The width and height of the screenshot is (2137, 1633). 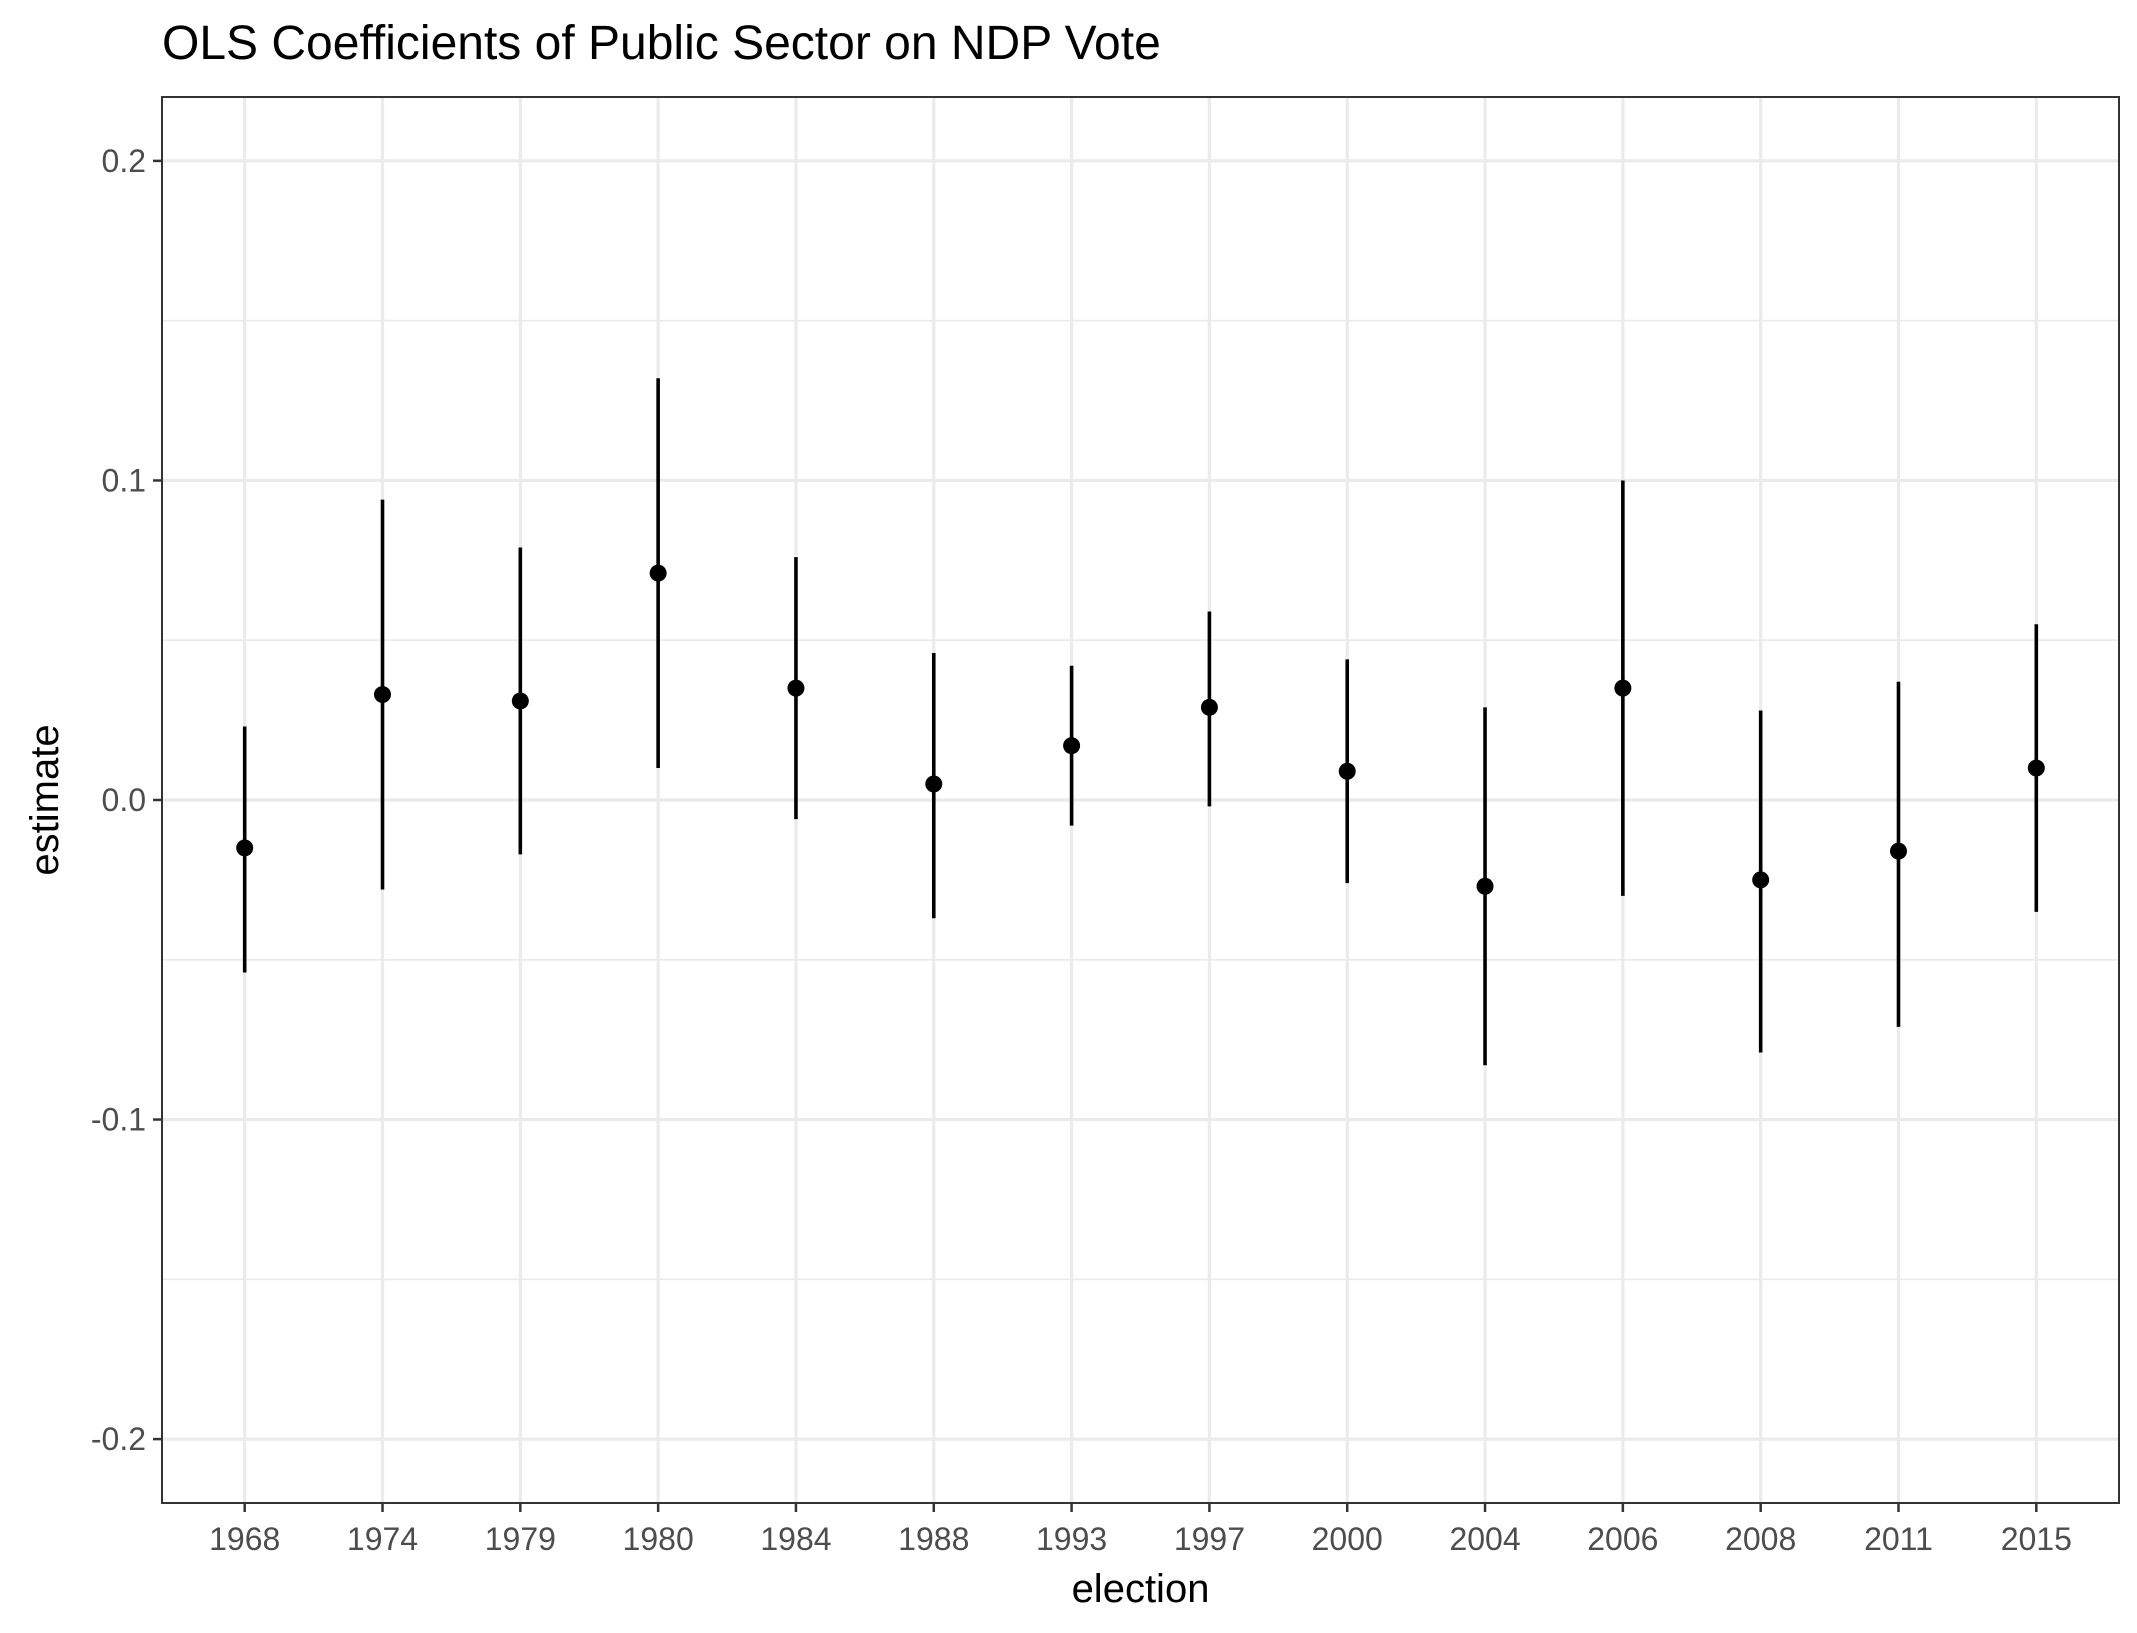 I want to click on point-1988, so click(x=934, y=784).